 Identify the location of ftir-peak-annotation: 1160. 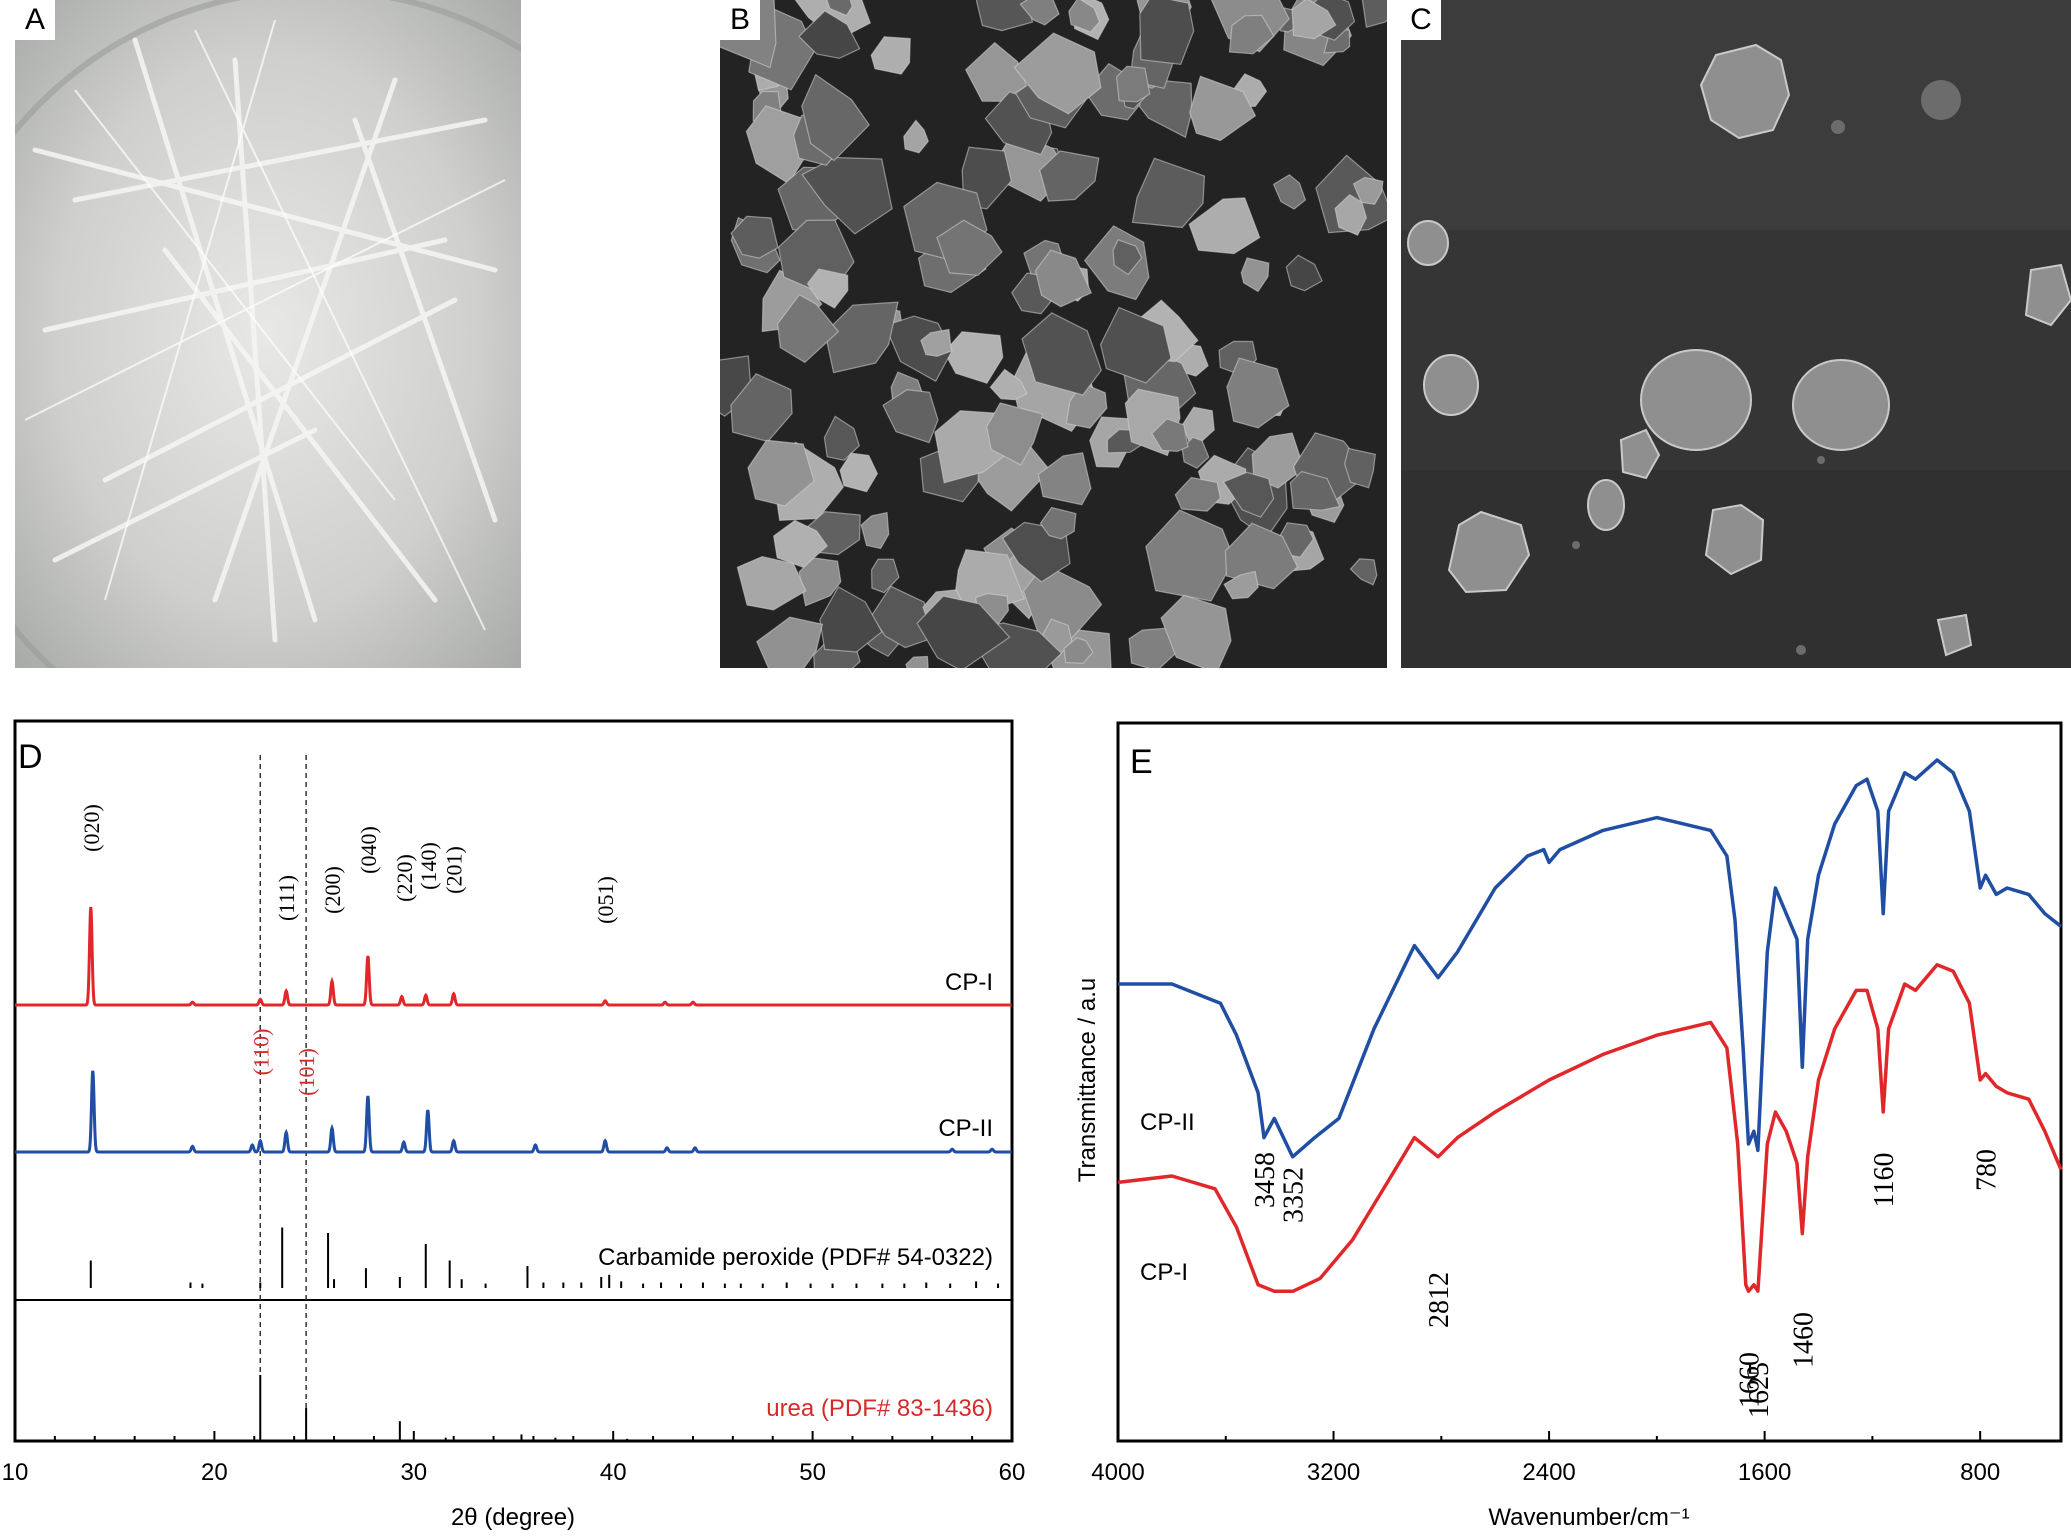
(1884, 1180).